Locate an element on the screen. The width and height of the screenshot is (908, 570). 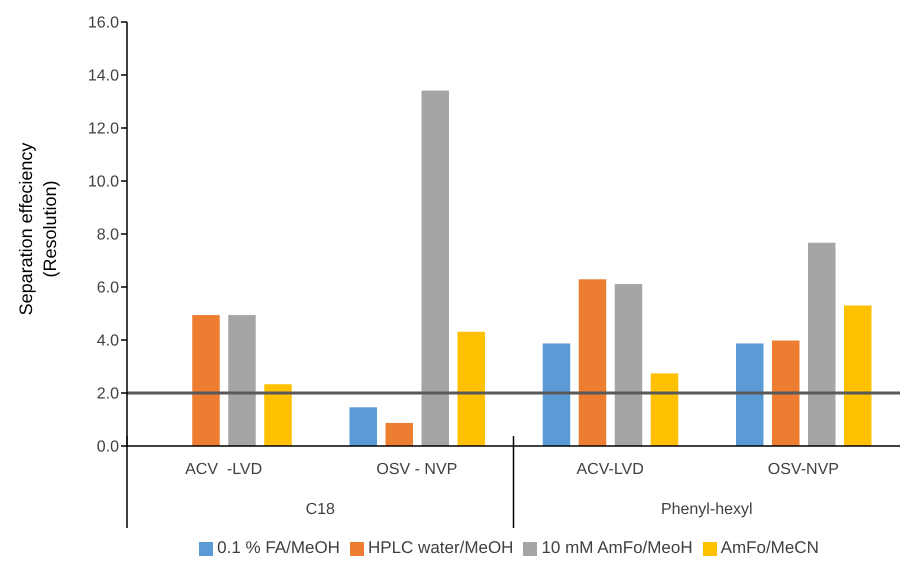
y-tick-label: 14.0 is located at coordinates (104, 76).